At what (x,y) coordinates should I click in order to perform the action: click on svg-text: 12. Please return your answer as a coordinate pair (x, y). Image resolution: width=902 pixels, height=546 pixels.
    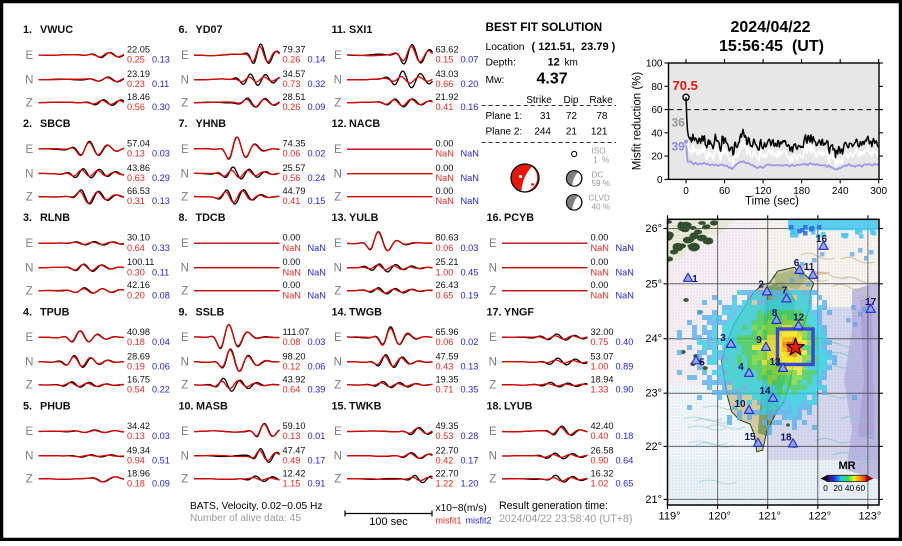
    Looking at the image, I should click on (799, 318).